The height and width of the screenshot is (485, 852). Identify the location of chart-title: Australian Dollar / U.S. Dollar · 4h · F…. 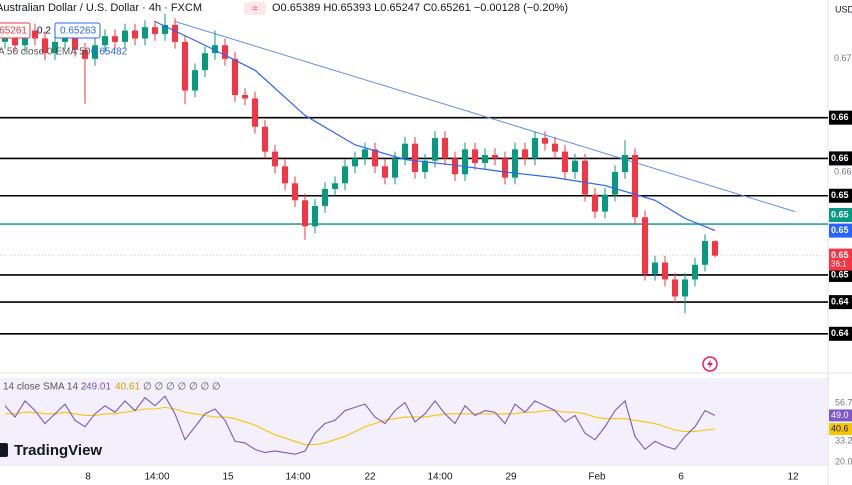
(101, 8).